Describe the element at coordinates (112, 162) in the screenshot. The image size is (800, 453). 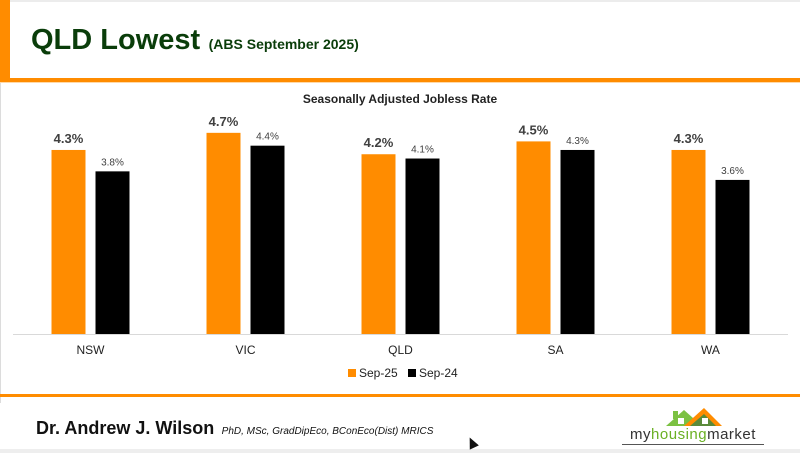
I see `data-label: 3.8%` at that location.